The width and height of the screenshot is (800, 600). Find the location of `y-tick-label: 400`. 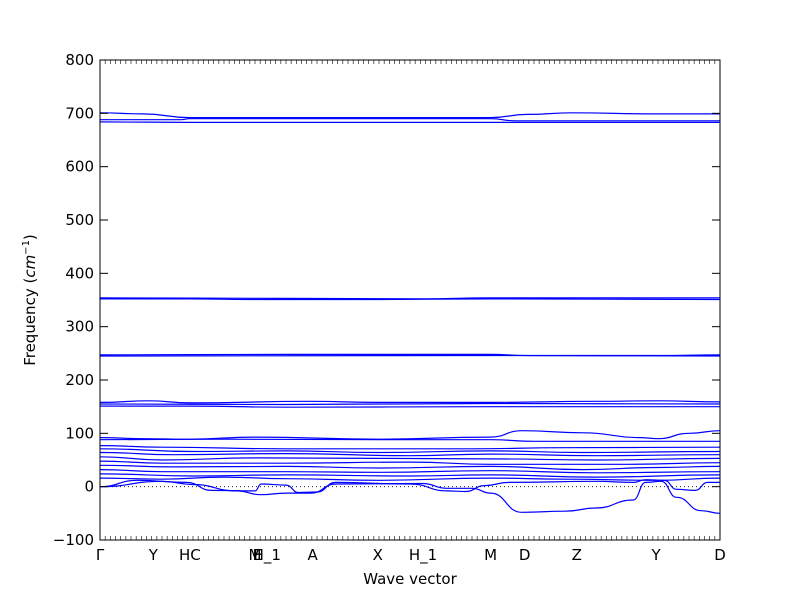

y-tick-label: 400 is located at coordinates (79, 273).